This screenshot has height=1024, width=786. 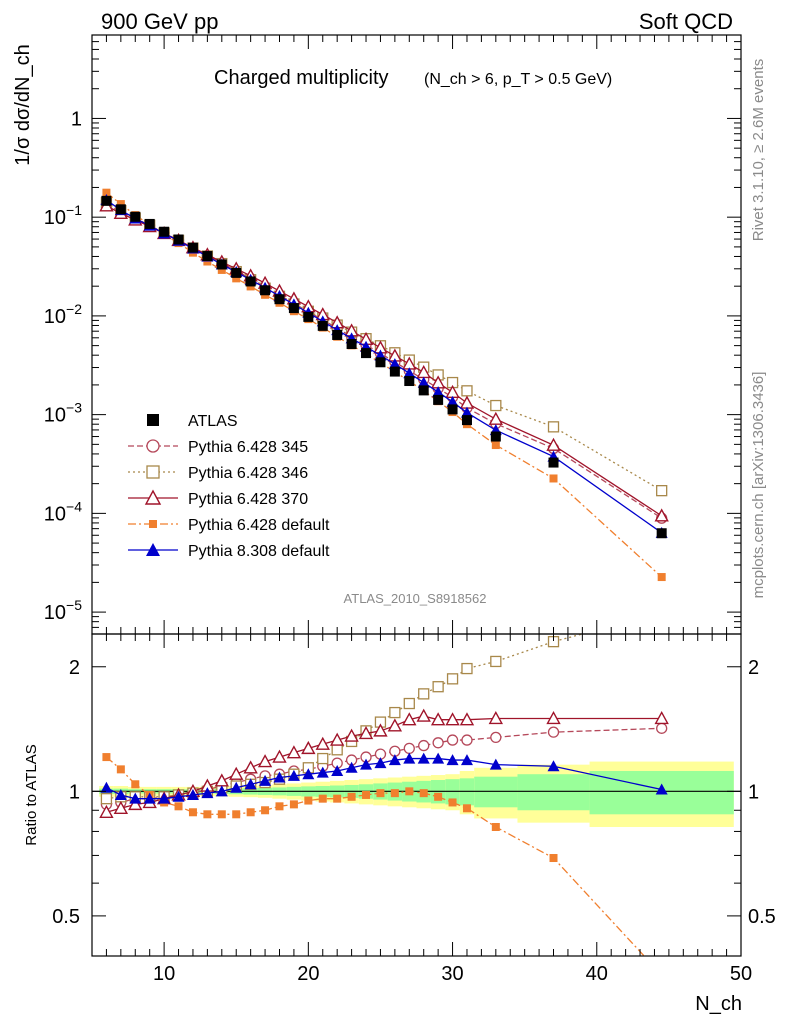 What do you see at coordinates (718, 1004) in the screenshot?
I see `x-axis-label: N_ch` at bounding box center [718, 1004].